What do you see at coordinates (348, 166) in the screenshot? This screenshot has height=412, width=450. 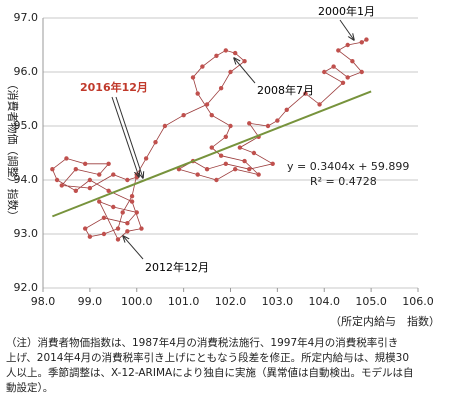 I see `trendline-equation: y = 0.3404x + 59.899` at bounding box center [348, 166].